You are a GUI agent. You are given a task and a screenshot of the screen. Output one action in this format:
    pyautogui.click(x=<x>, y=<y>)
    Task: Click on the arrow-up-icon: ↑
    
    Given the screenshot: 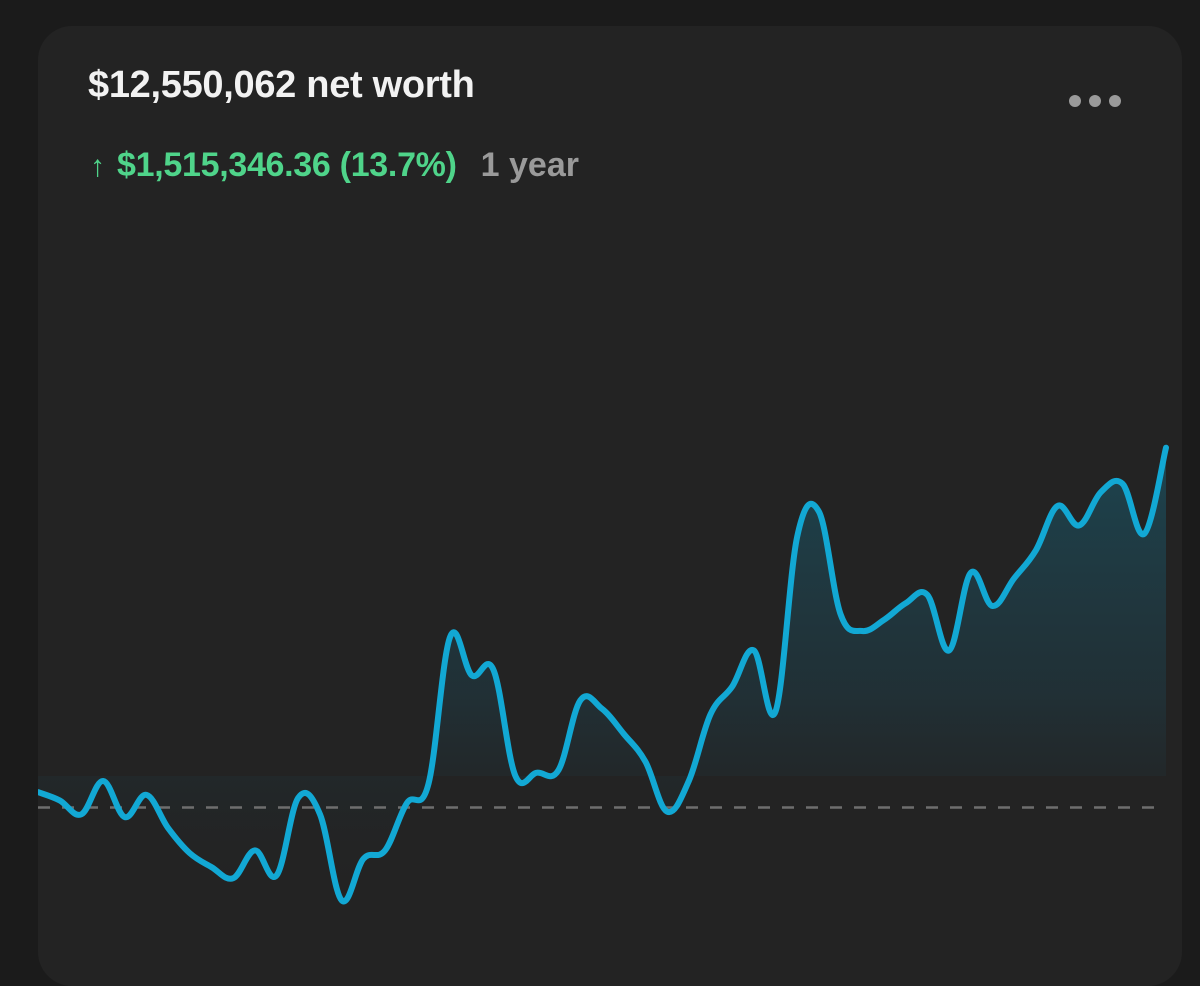 What is the action you would take?
    pyautogui.click(x=97, y=166)
    